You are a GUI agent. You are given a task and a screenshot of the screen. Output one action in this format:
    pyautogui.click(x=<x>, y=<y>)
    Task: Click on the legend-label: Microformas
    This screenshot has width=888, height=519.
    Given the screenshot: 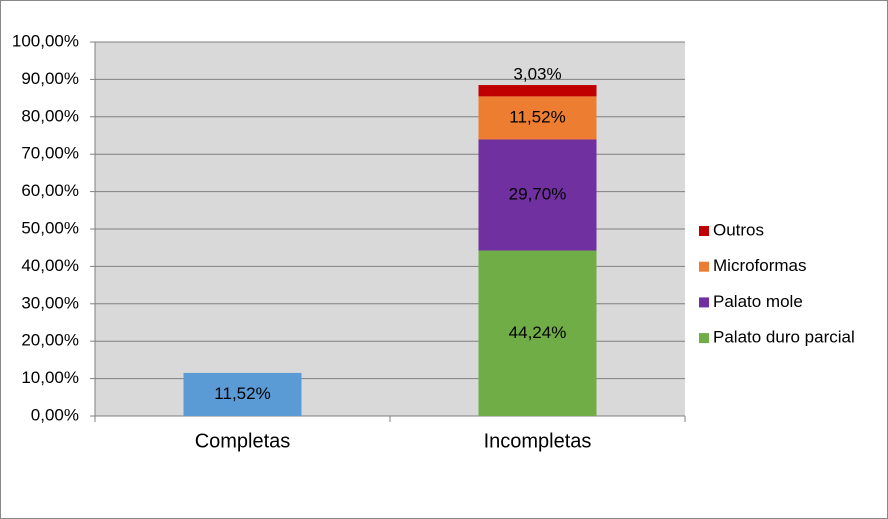 What is the action you would take?
    pyautogui.click(x=760, y=265)
    